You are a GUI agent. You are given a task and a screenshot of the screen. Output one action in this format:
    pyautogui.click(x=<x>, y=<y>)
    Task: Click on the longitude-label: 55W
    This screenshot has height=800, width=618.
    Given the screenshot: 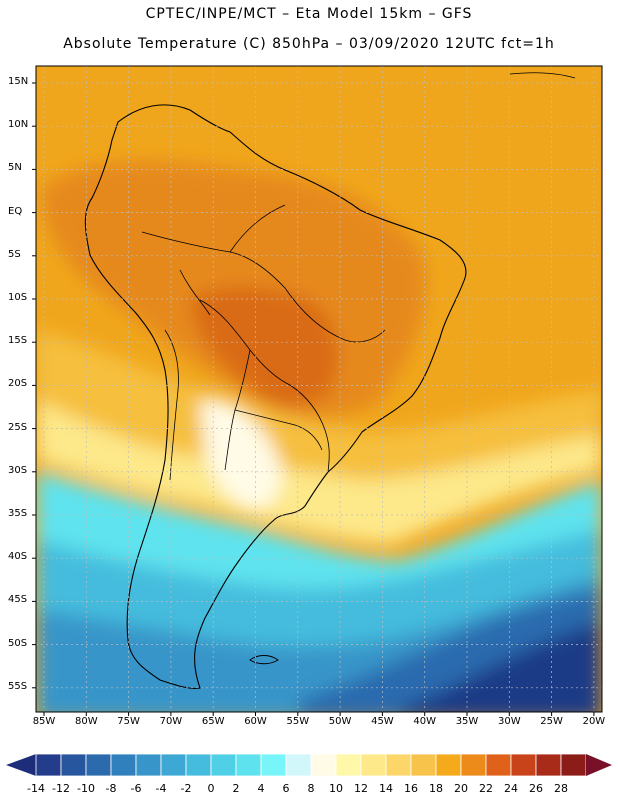 What is the action you would take?
    pyautogui.click(x=298, y=721)
    